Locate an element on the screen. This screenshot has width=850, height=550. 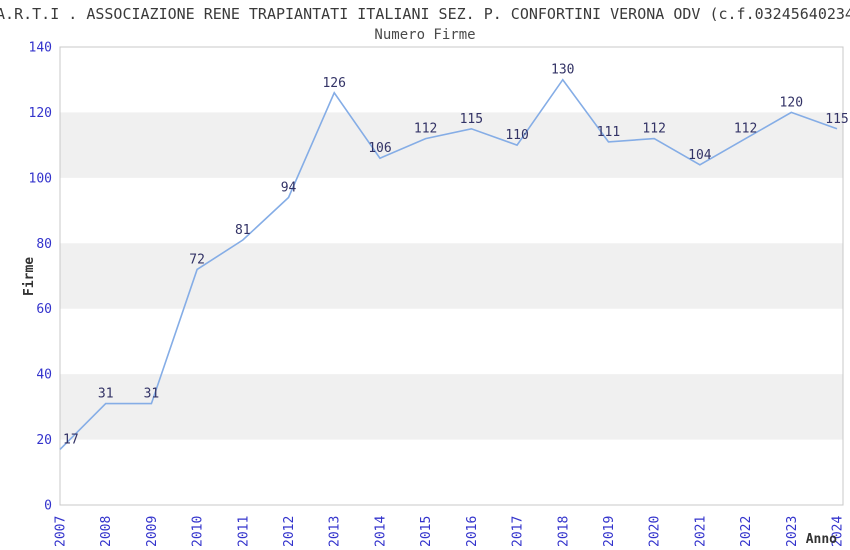
x-tick-label: 2016 is located at coordinates (472, 531).